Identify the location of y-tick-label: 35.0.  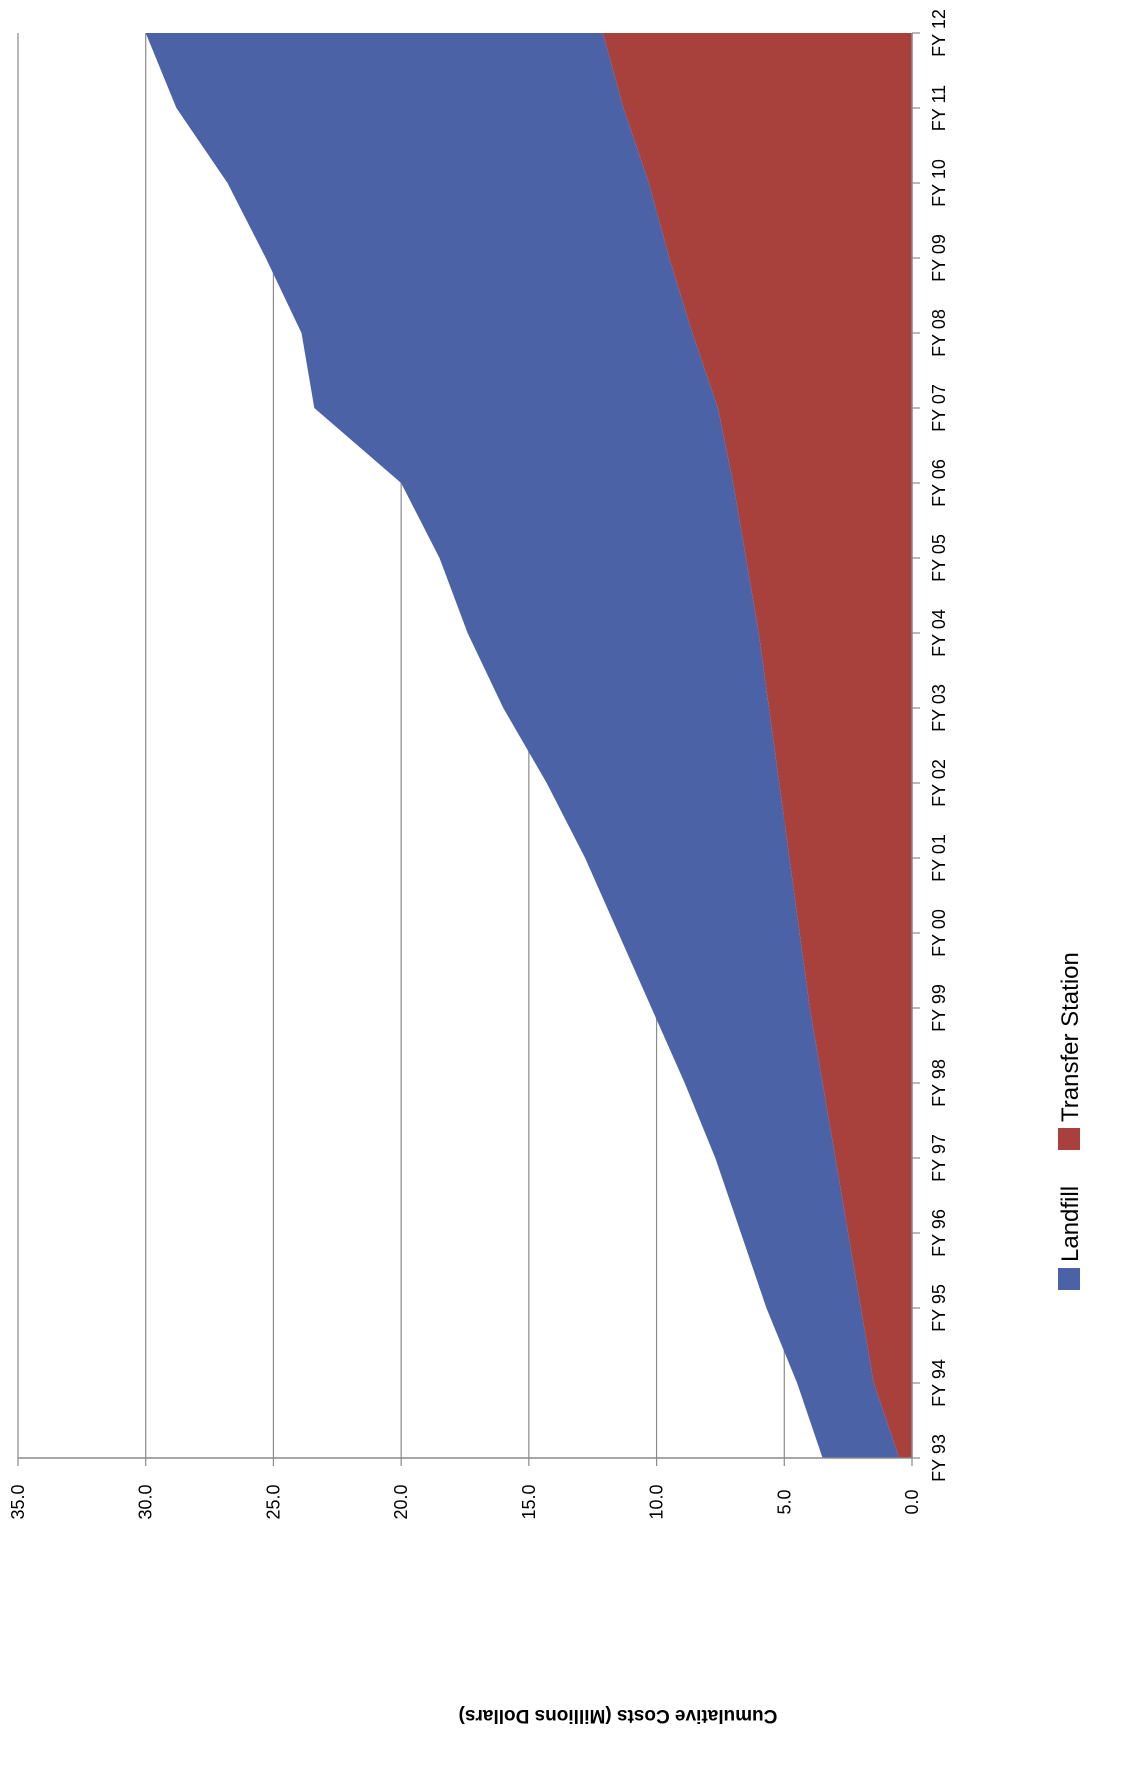
(18, 1501).